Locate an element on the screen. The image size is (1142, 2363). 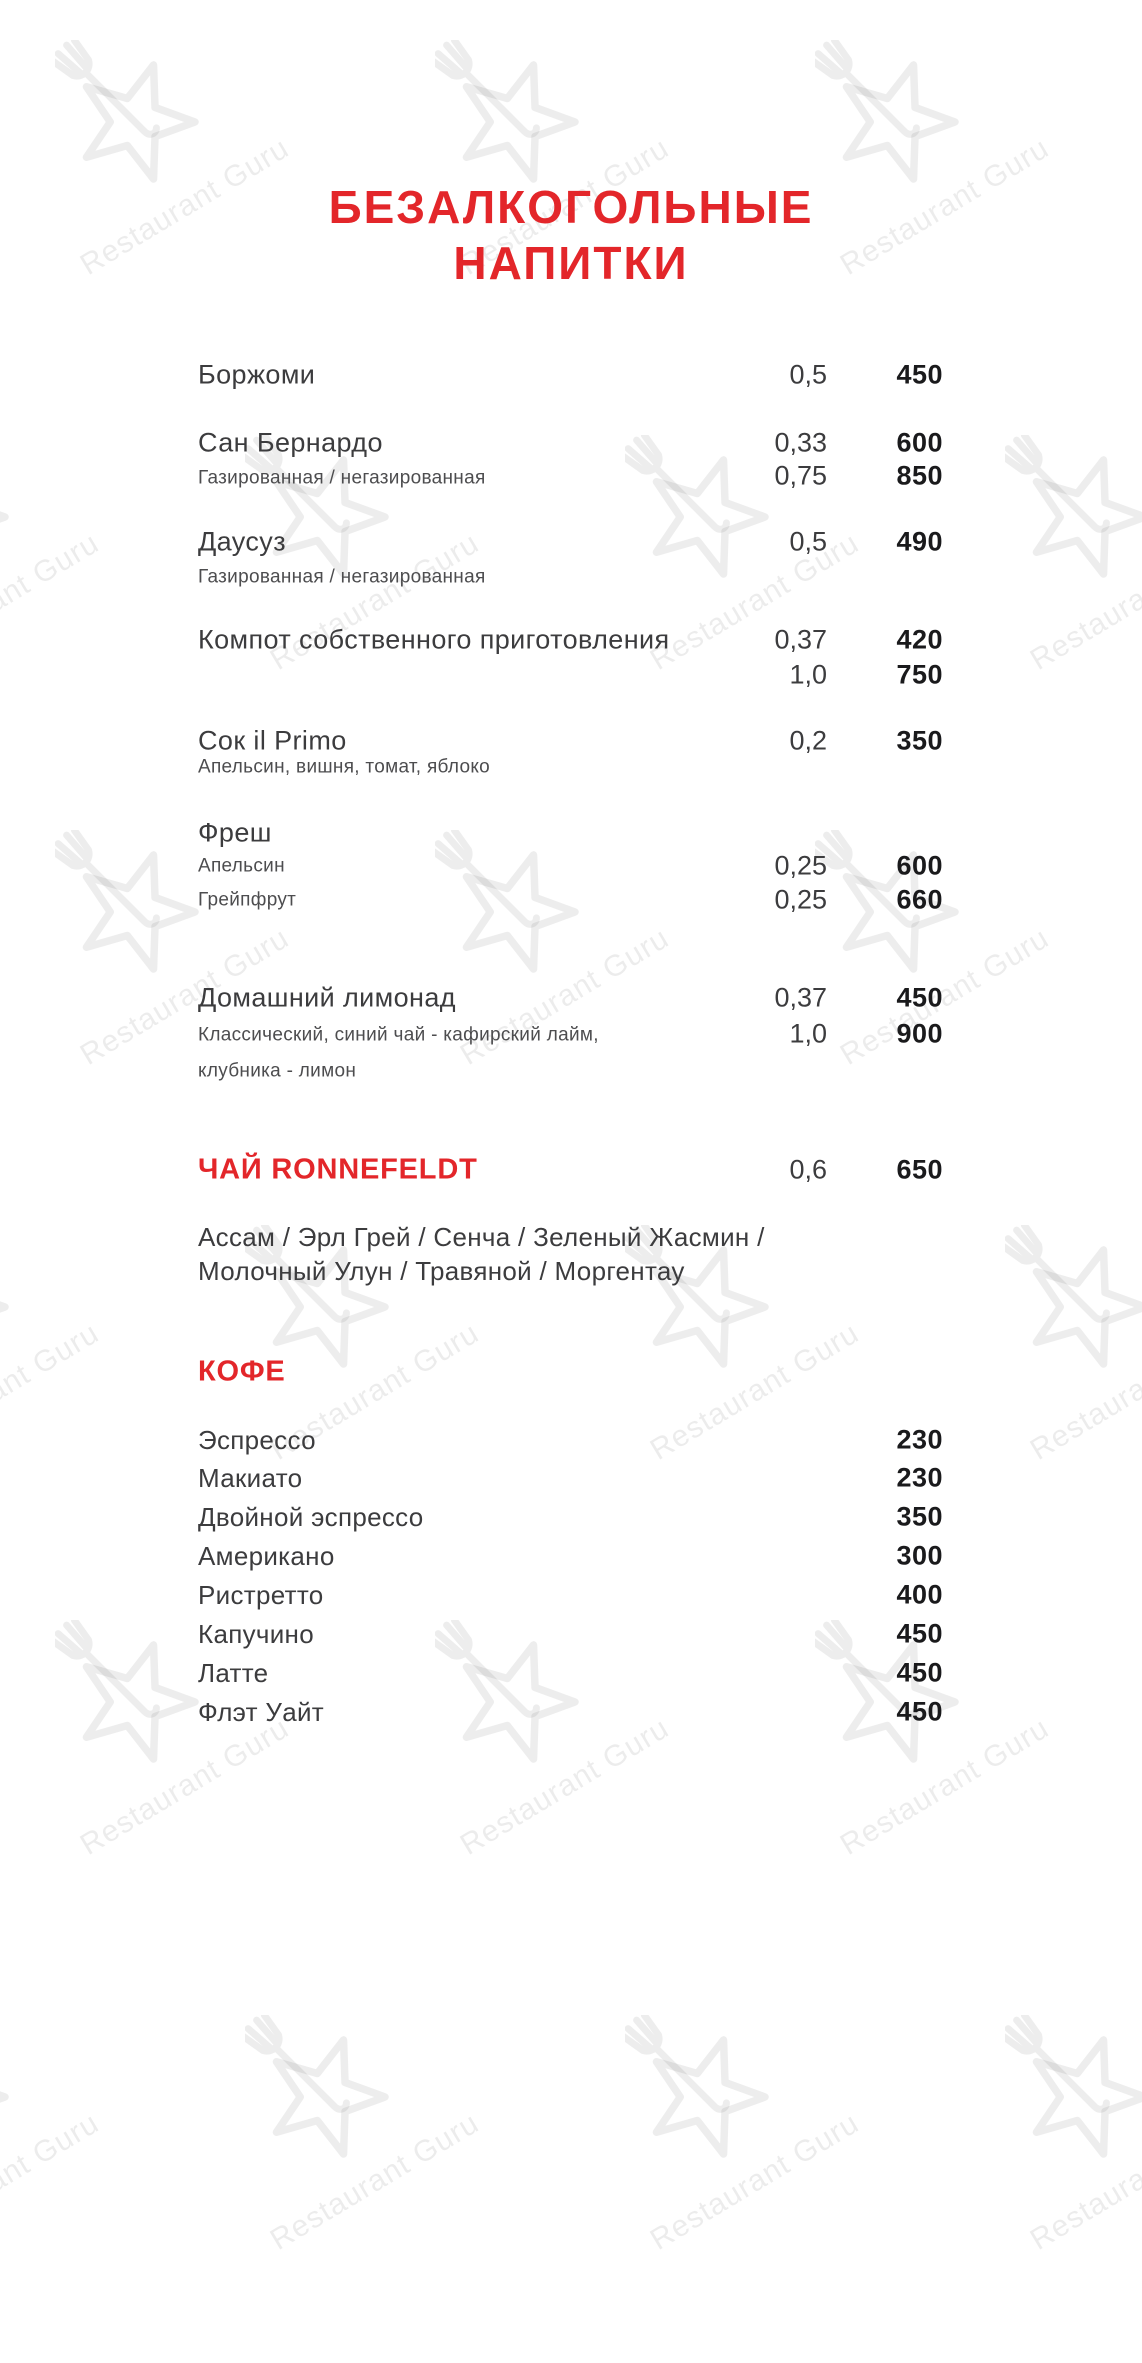
item-description: Грейпфрут is located at coordinates (247, 900).